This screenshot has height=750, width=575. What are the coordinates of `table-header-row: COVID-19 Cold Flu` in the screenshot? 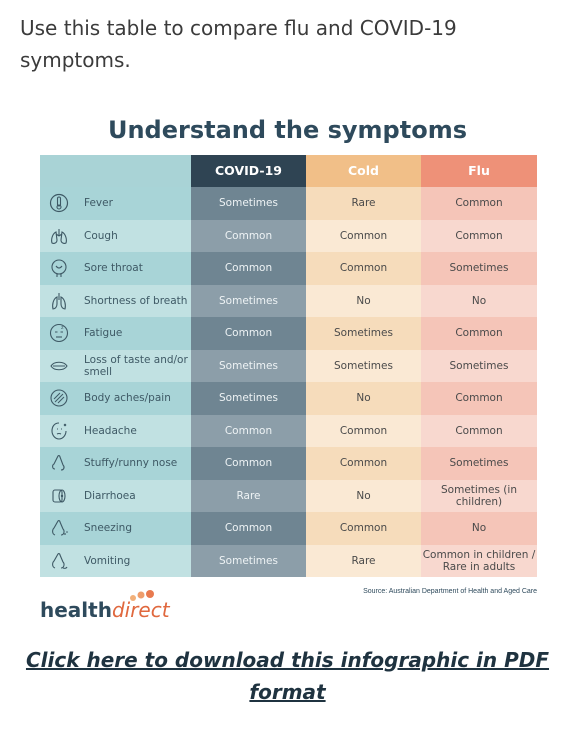 It's located at (288, 171).